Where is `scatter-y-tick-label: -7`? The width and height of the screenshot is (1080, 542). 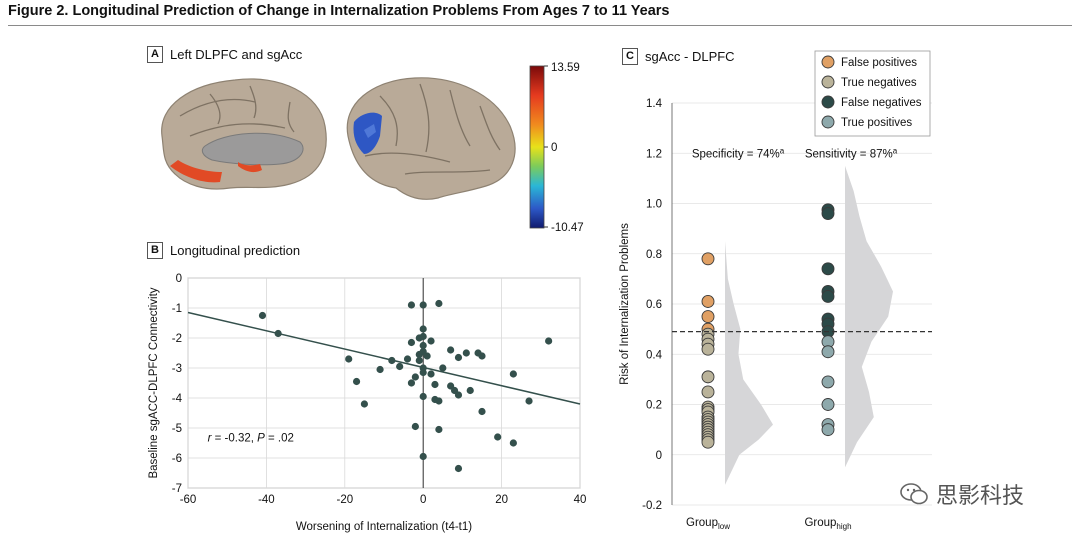
scatter-y-tick-label: -7 is located at coordinates (177, 489).